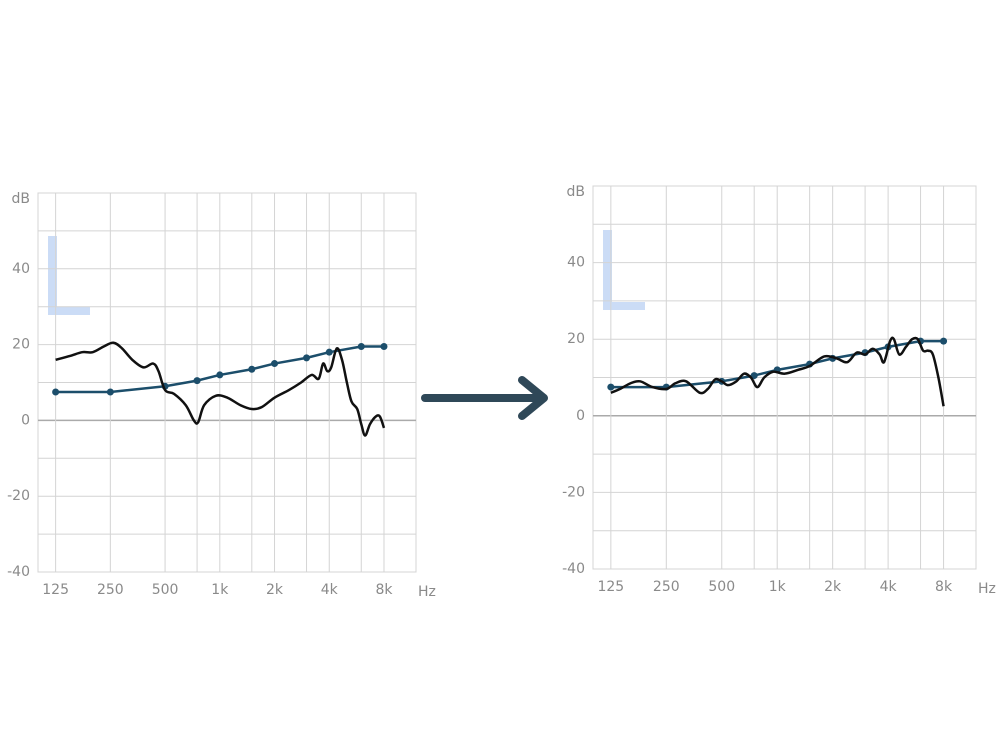 The height and width of the screenshot is (750, 1000). I want to click on arrow, so click(484, 398).